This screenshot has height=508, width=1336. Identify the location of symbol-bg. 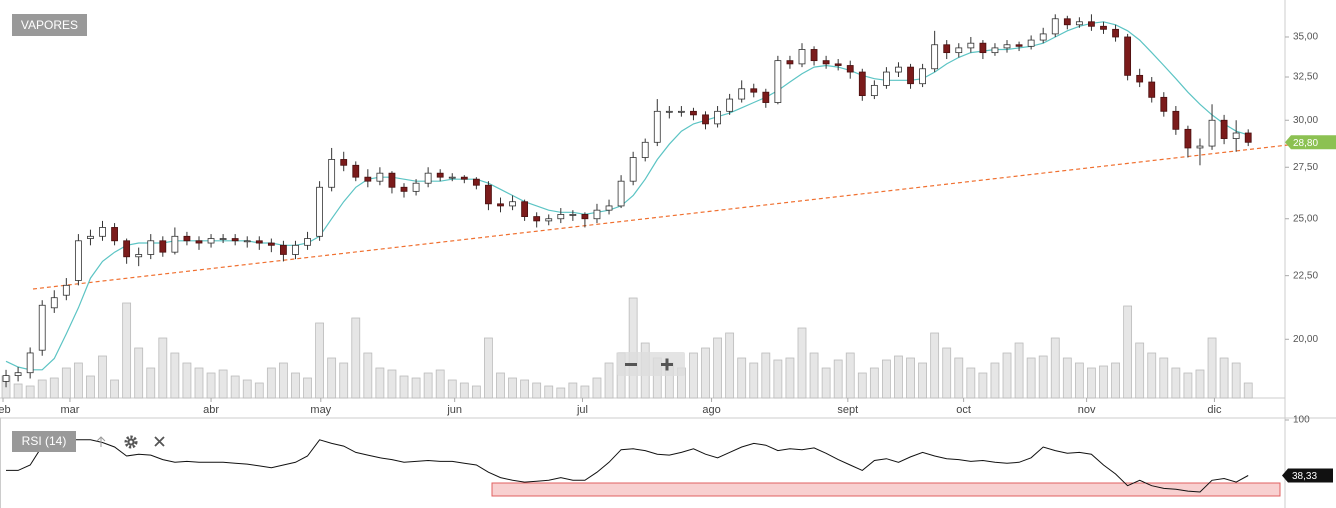
(49, 25).